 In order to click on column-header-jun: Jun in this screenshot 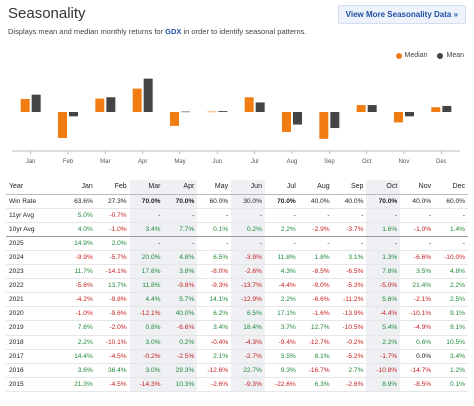, I will do `click(248, 187)`.